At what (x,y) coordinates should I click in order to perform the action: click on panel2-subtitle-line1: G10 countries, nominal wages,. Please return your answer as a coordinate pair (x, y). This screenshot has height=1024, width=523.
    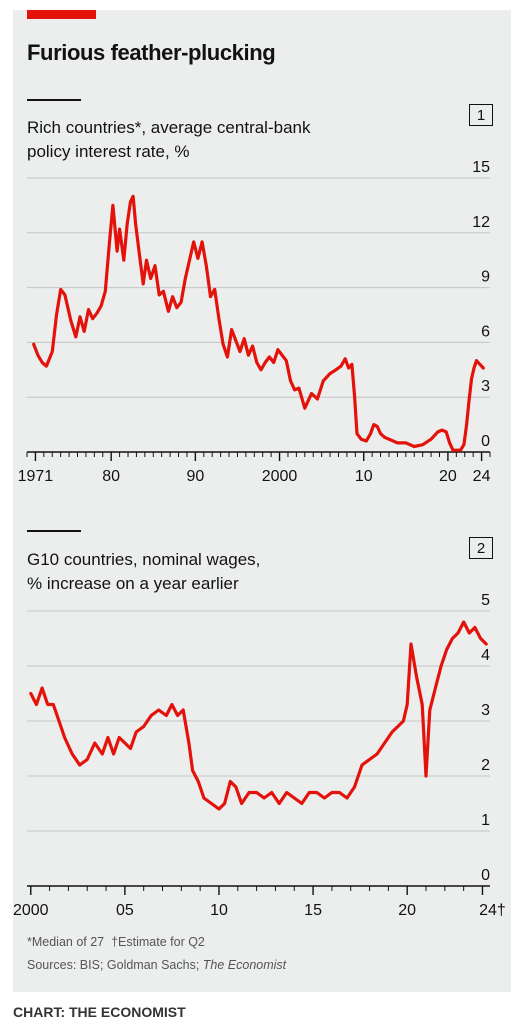
    Looking at the image, I should click on (144, 559).